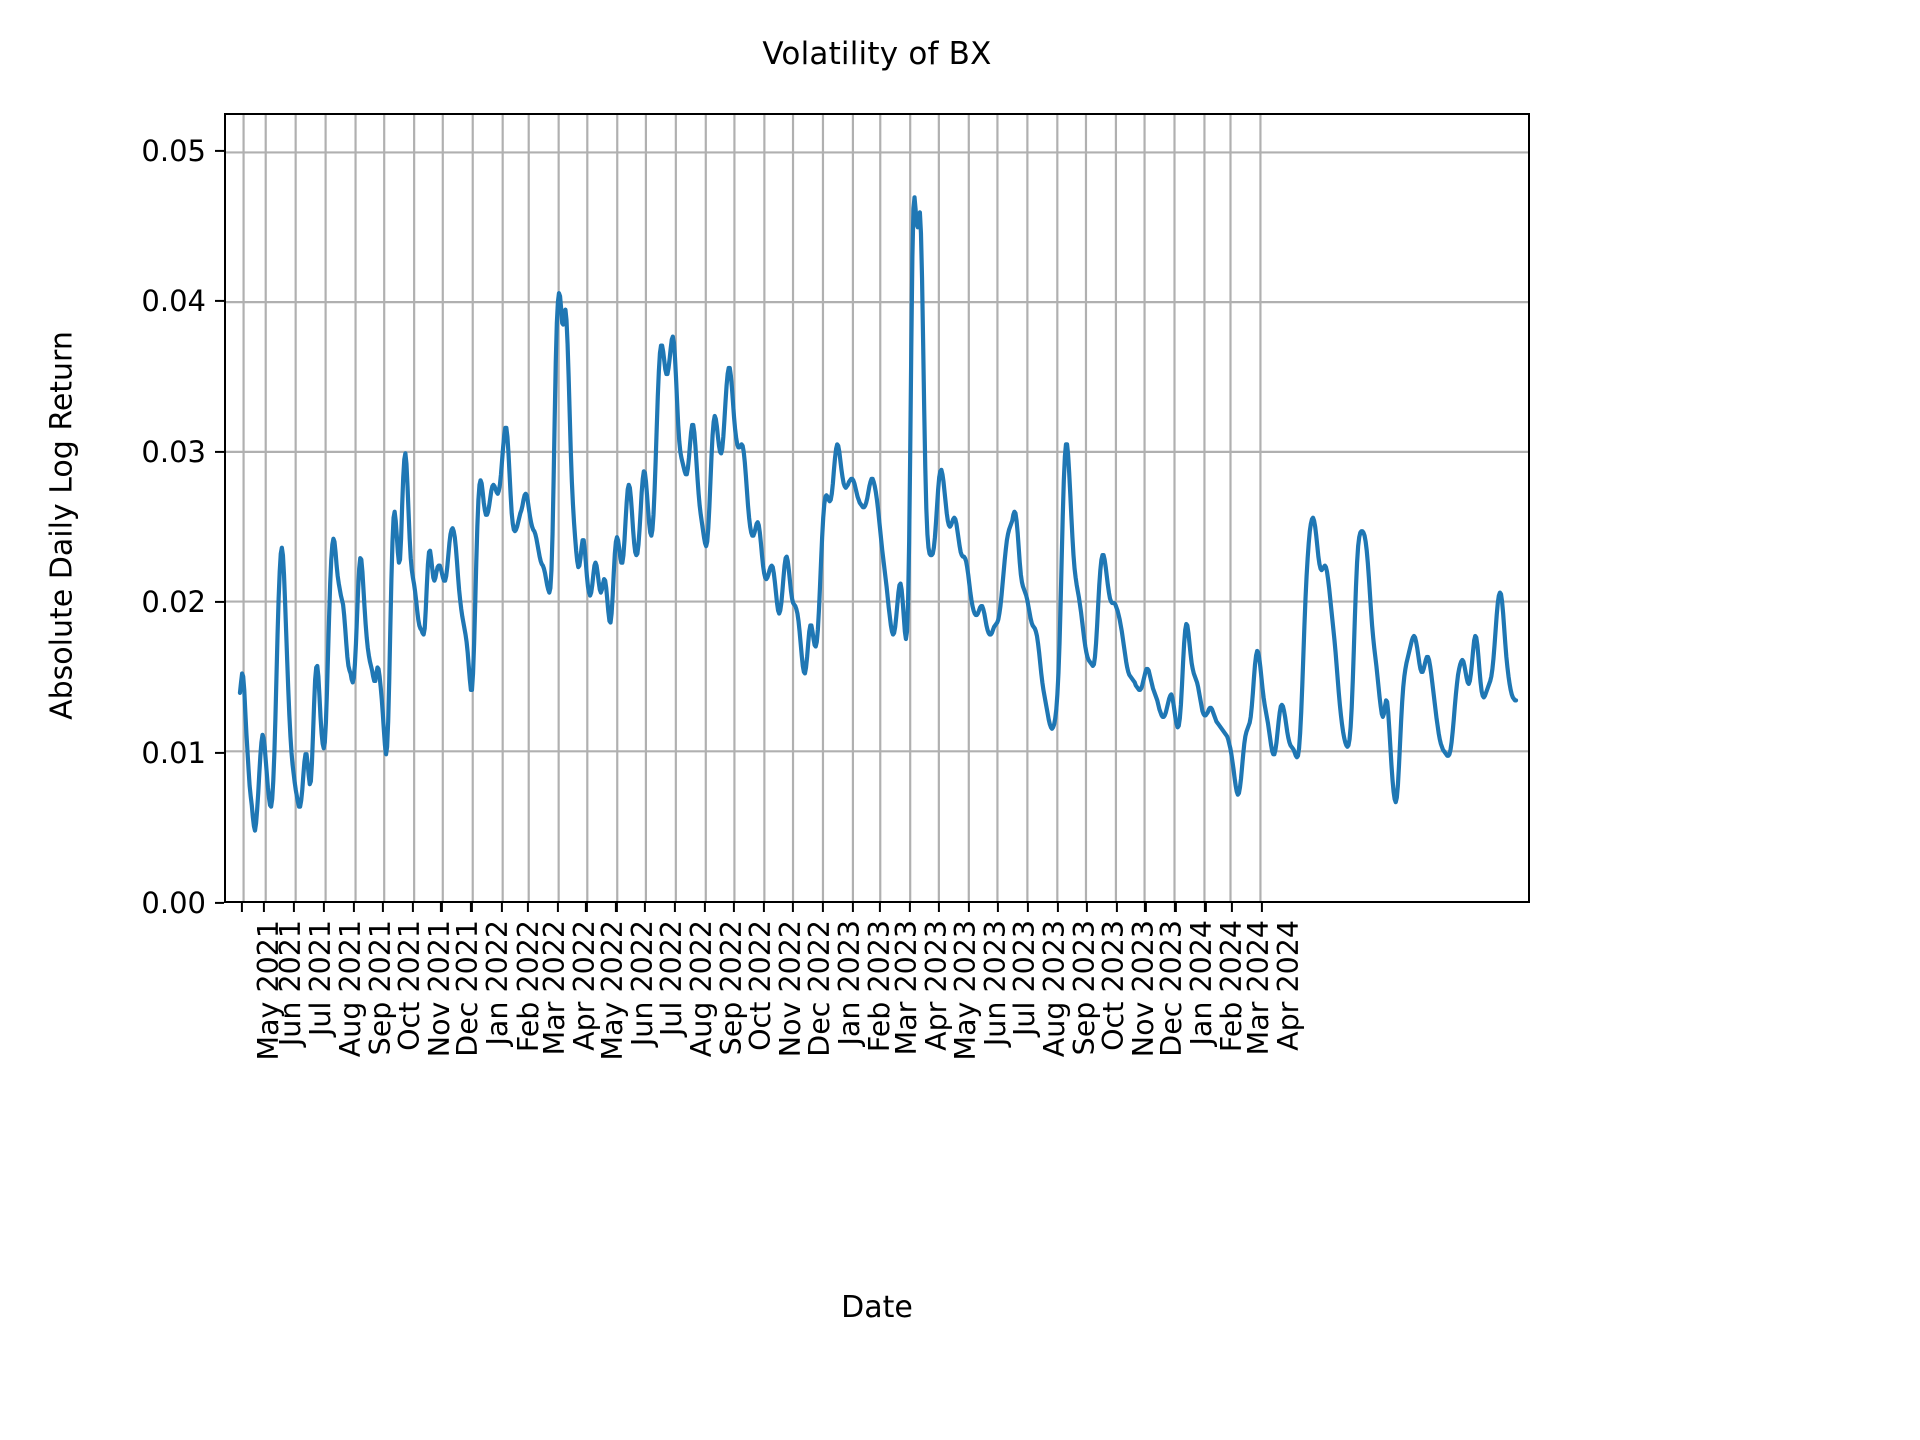  What do you see at coordinates (554, 988) in the screenshot?
I see `x-tick-label: Mar 2022` at bounding box center [554, 988].